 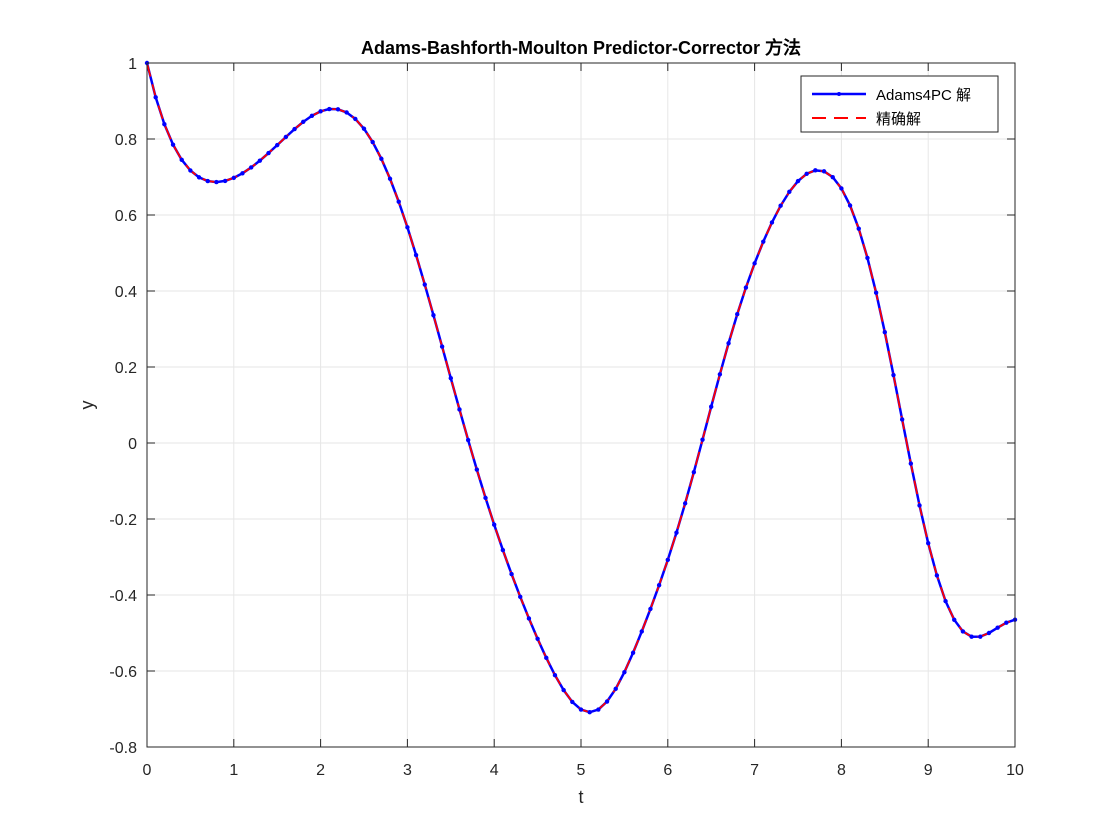 I want to click on y-tick-label: 0, so click(x=132, y=444).